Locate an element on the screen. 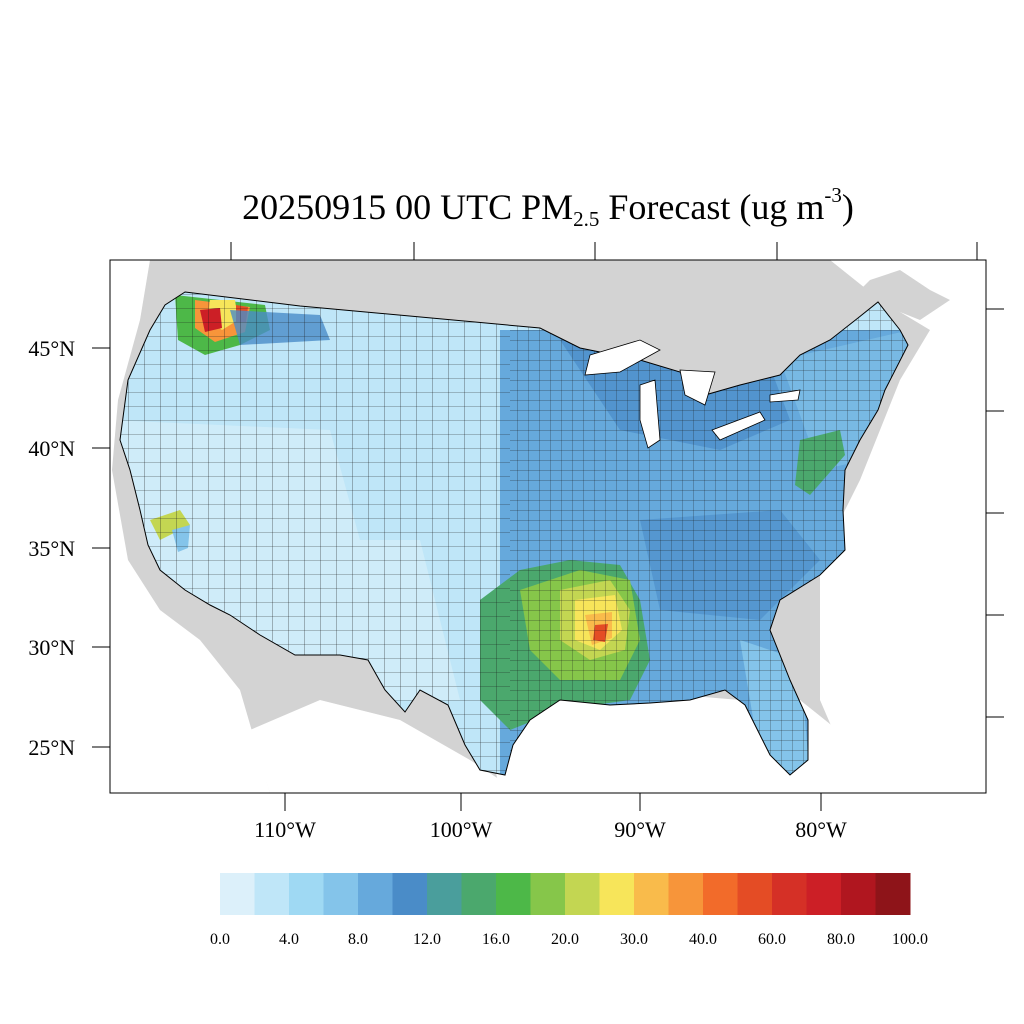 This screenshot has width=1024, height=1024. lake-superior is located at coordinates (622, 357).